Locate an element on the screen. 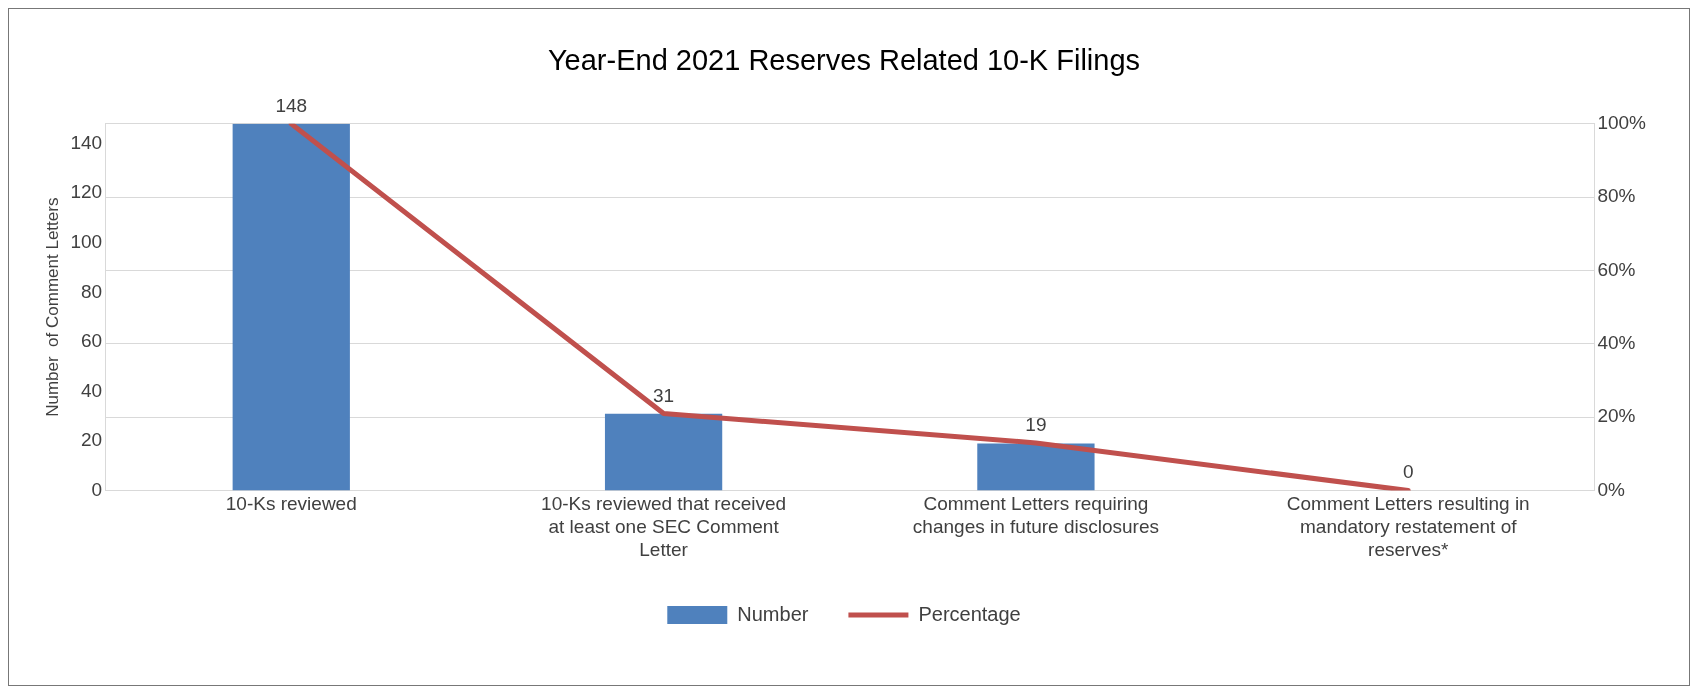 This screenshot has width=1698, height=693. y-tick-label: 20 is located at coordinates (91, 440).